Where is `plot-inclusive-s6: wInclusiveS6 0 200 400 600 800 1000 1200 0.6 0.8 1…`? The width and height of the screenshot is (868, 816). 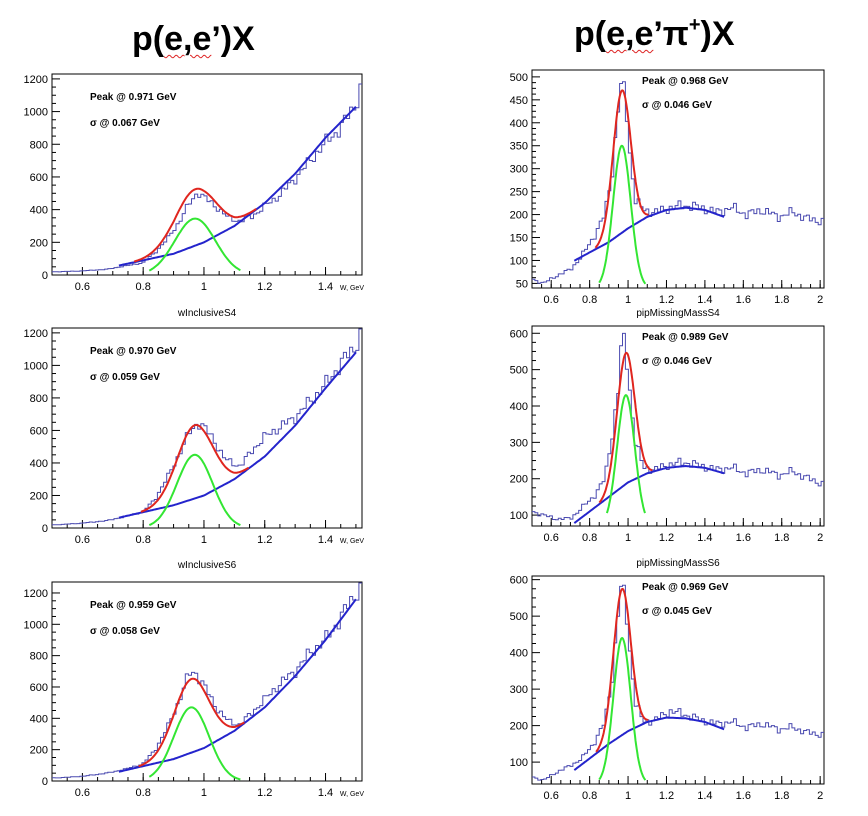
plot-inclusive-s6: wInclusiveS6 0 200 400 600 800 1000 1200 0.6 0.8 1… is located at coordinates (194, 679).